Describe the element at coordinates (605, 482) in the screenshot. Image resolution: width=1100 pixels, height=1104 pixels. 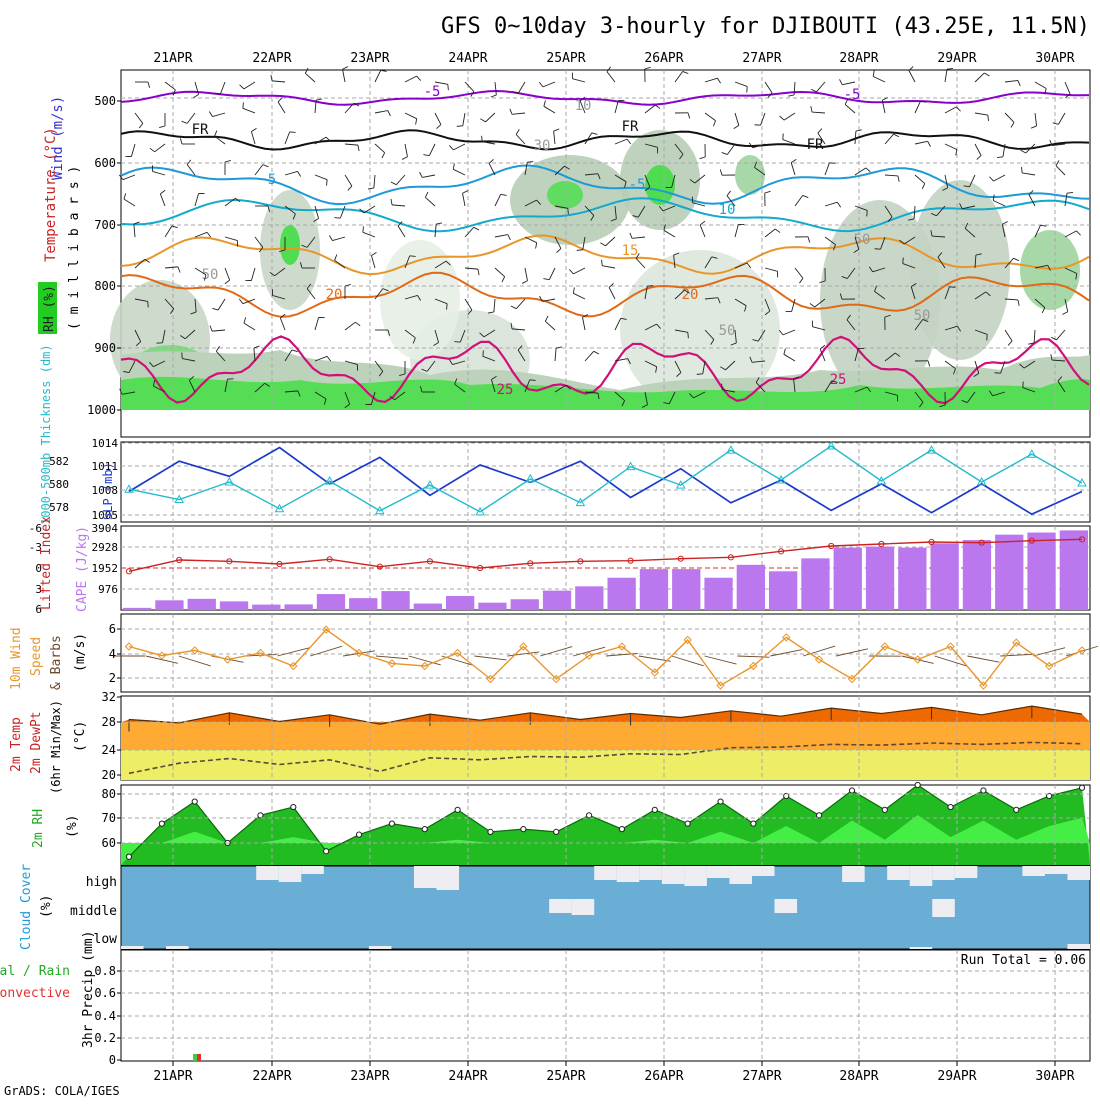
I see `slp-frame` at that location.